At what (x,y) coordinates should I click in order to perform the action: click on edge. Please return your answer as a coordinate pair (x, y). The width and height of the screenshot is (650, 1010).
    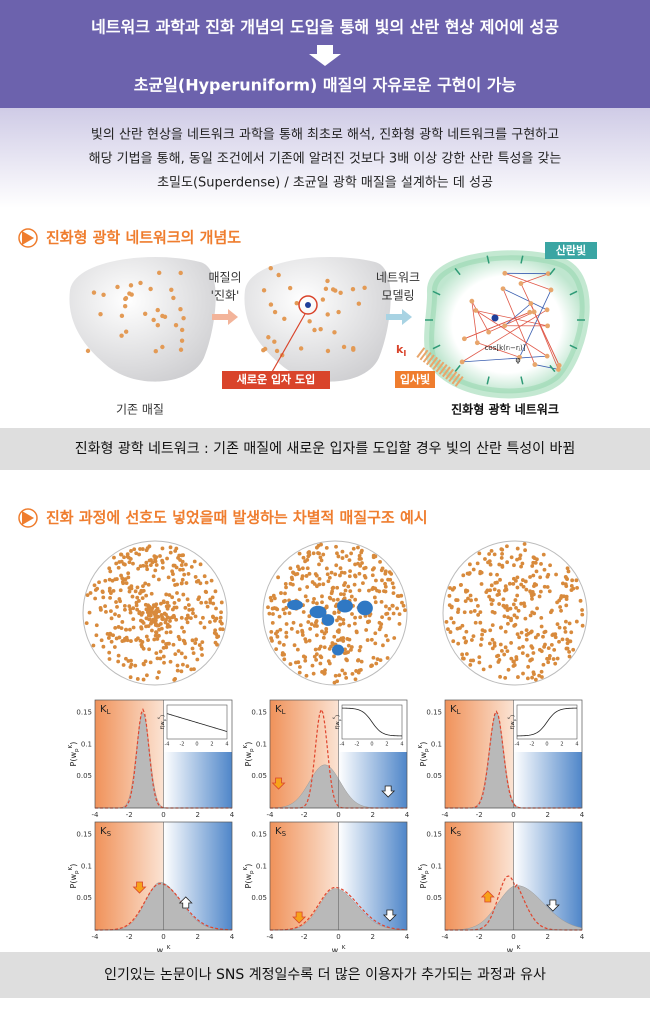
    Looking at the image, I should click on (540, 324).